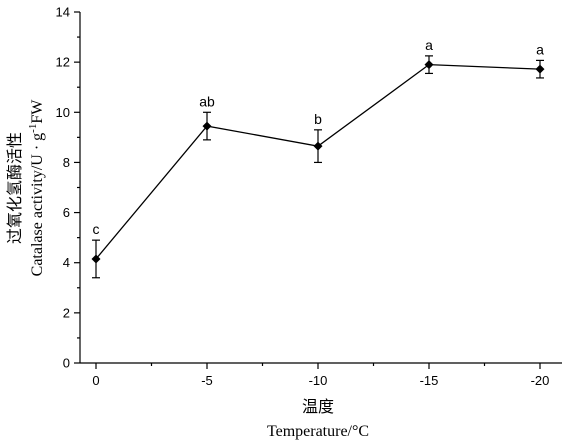 The image size is (571, 446). I want to click on y-axis-title-main: Catalase activity/U · g, so click(37, 205).